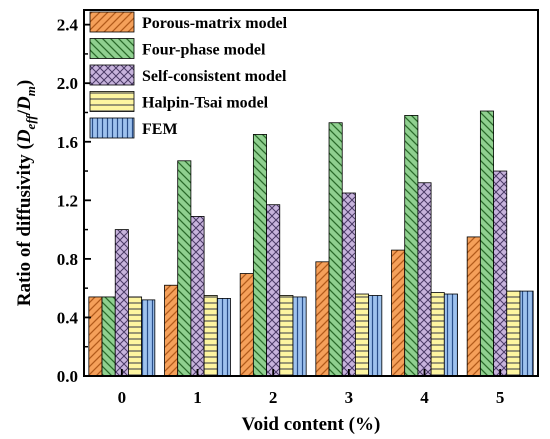  What do you see at coordinates (205, 103) in the screenshot?
I see `legend-label: Halpin-Tsai model` at bounding box center [205, 103].